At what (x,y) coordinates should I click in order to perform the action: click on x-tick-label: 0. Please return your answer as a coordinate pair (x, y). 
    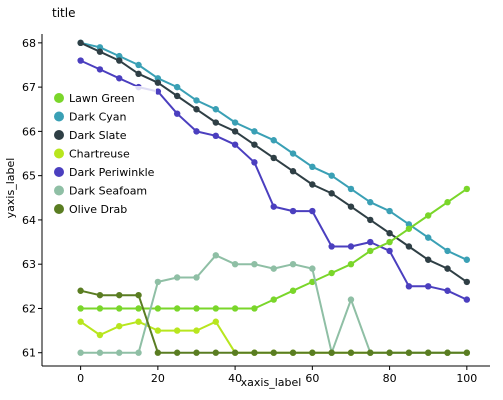
    Looking at the image, I should click on (80, 378).